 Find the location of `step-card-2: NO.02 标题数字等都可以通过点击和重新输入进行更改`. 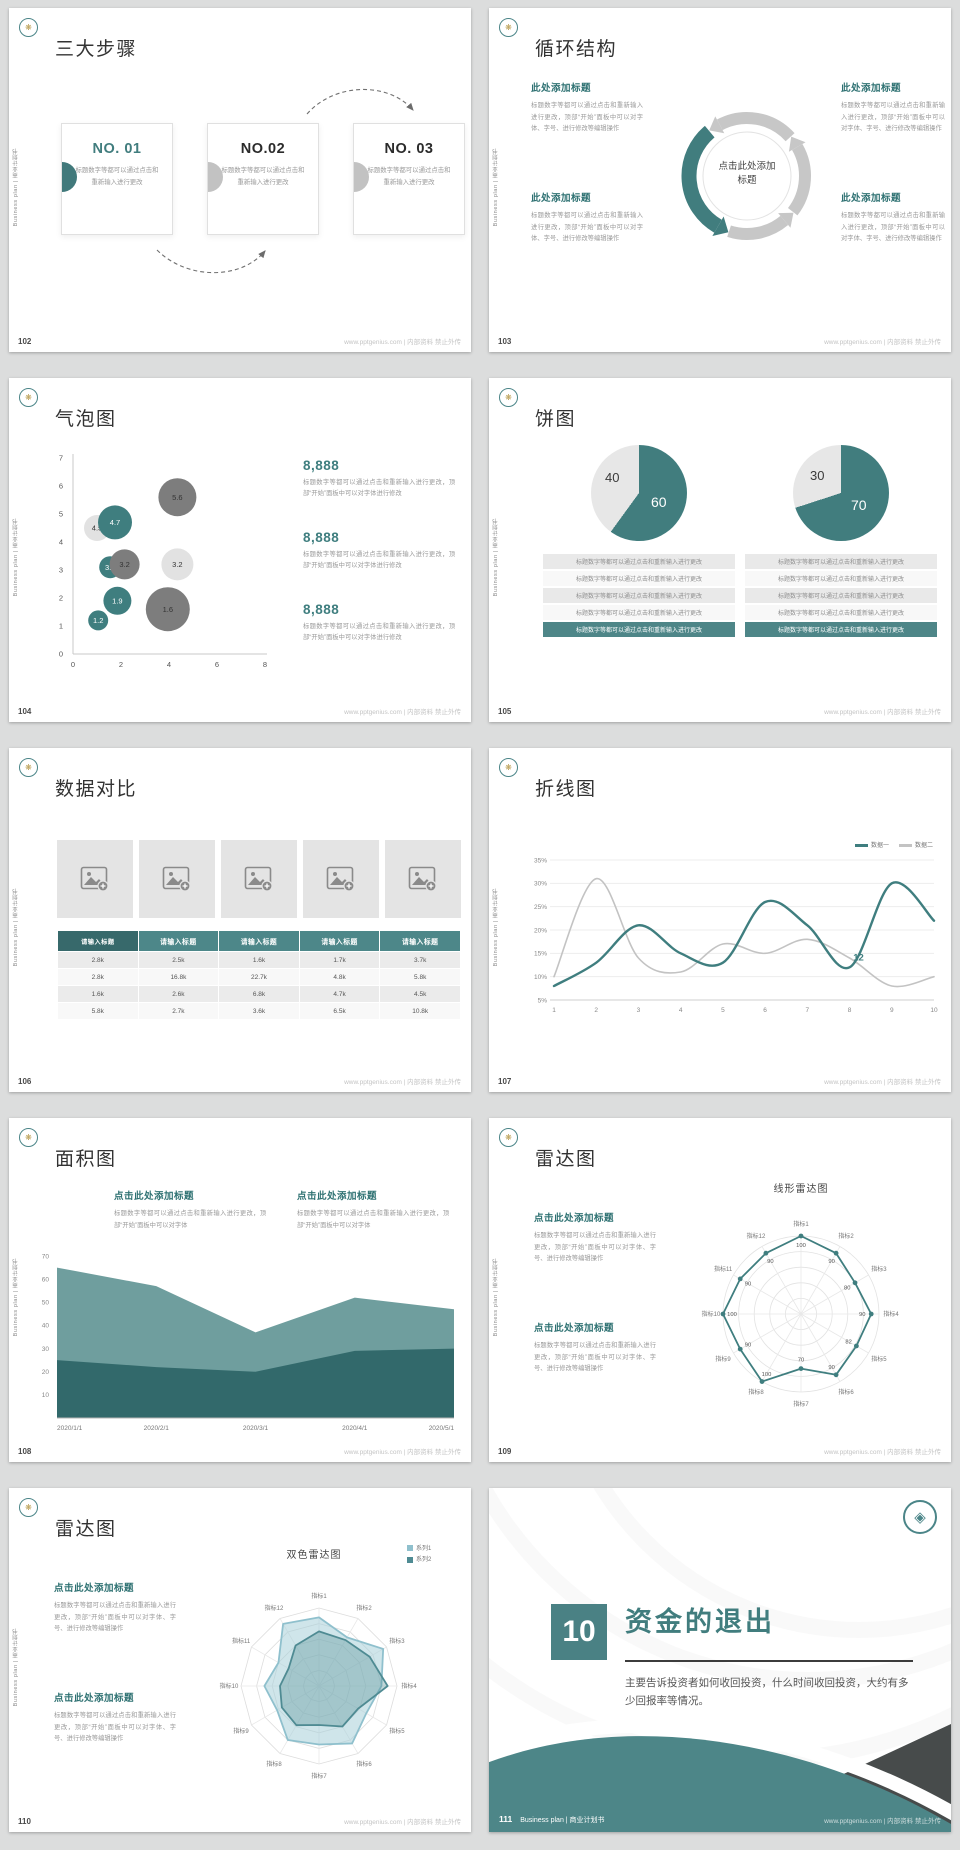

step-card-2: NO.02 标题数字等都可以通过点击和重新输入进行更改 is located at coordinates (263, 179).